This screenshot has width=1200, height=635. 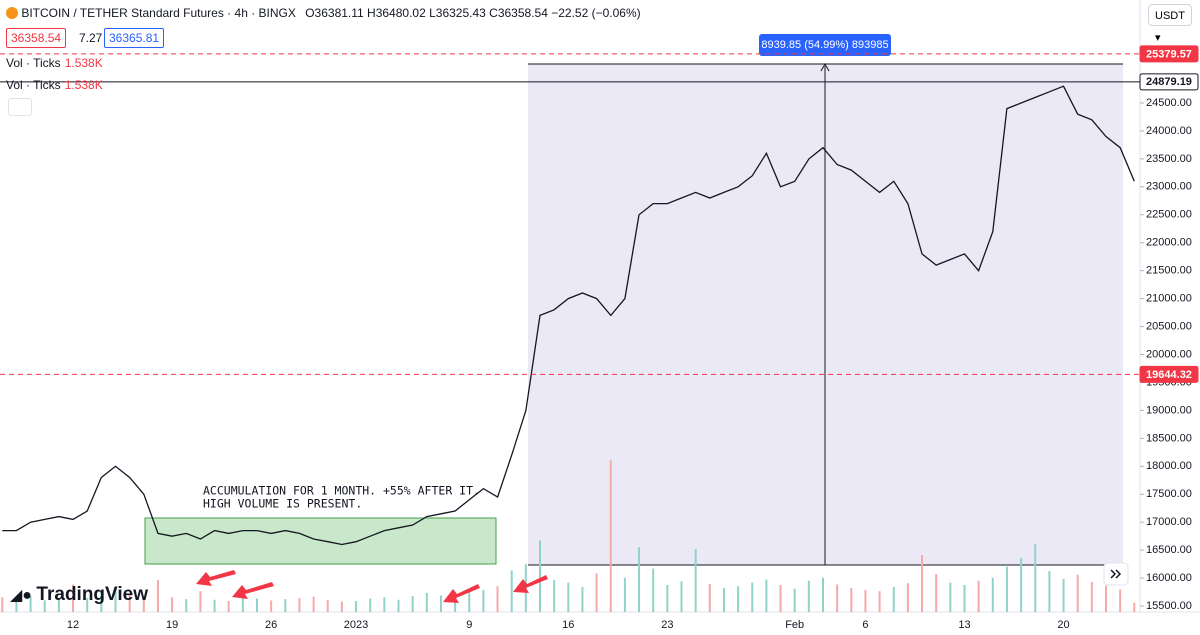 I want to click on collapse-button, so click(x=20, y=107).